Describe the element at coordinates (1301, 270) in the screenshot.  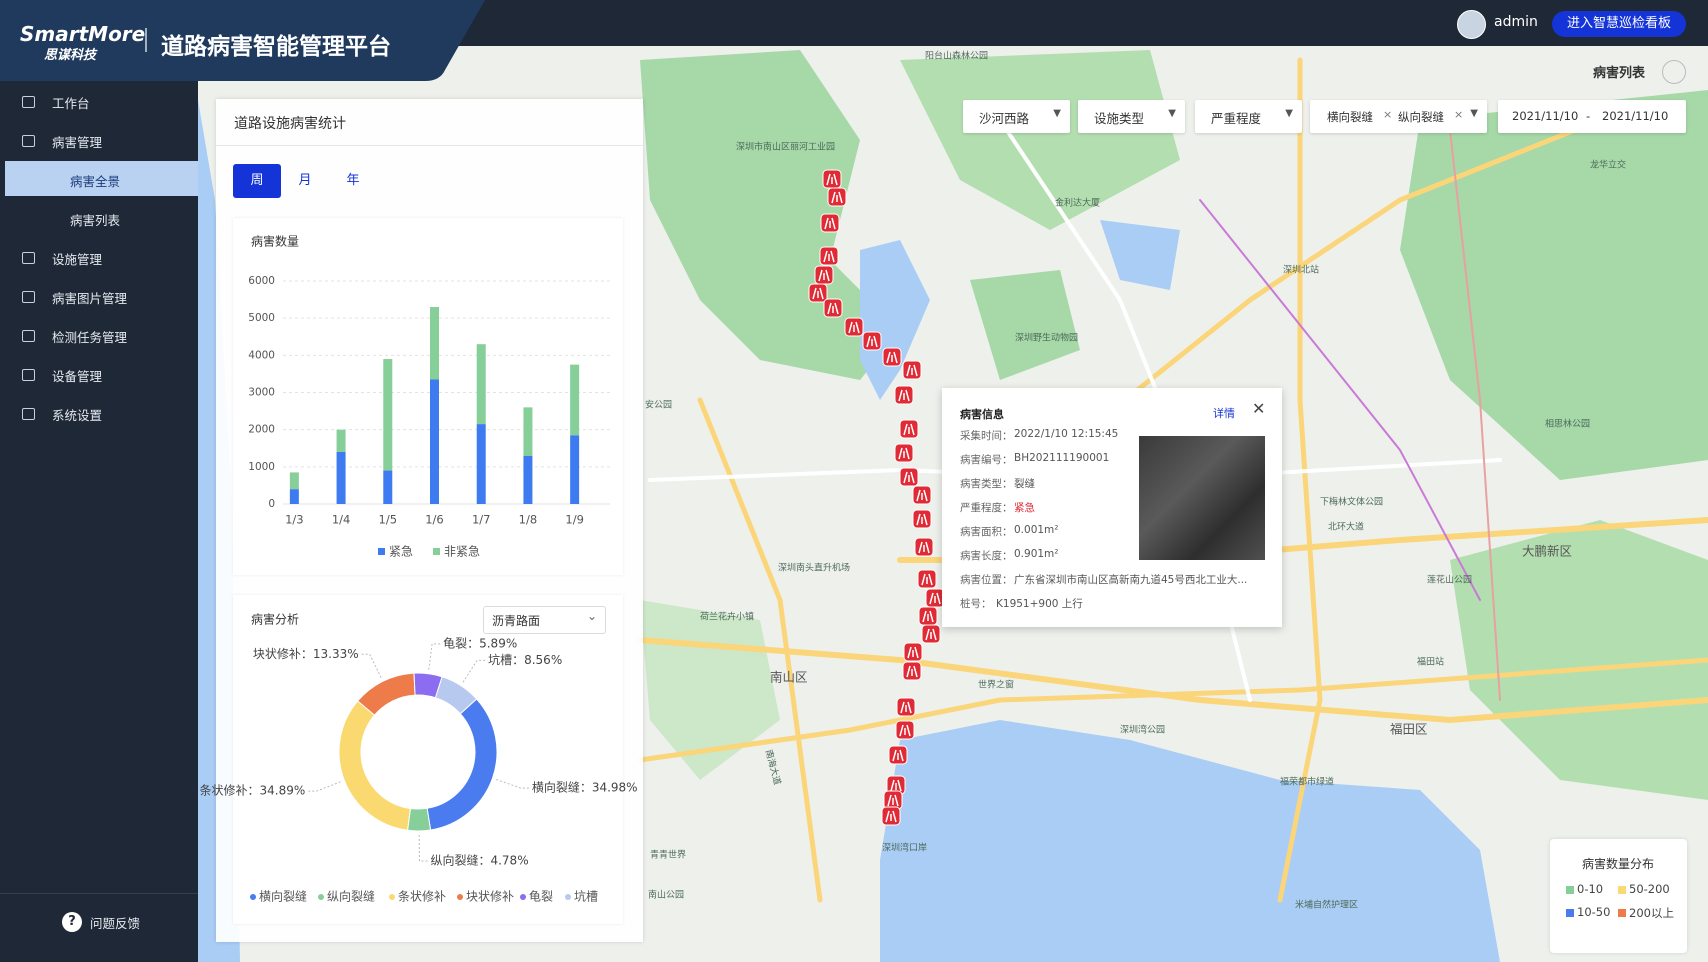
I see `map-place: 深圳北站` at that location.